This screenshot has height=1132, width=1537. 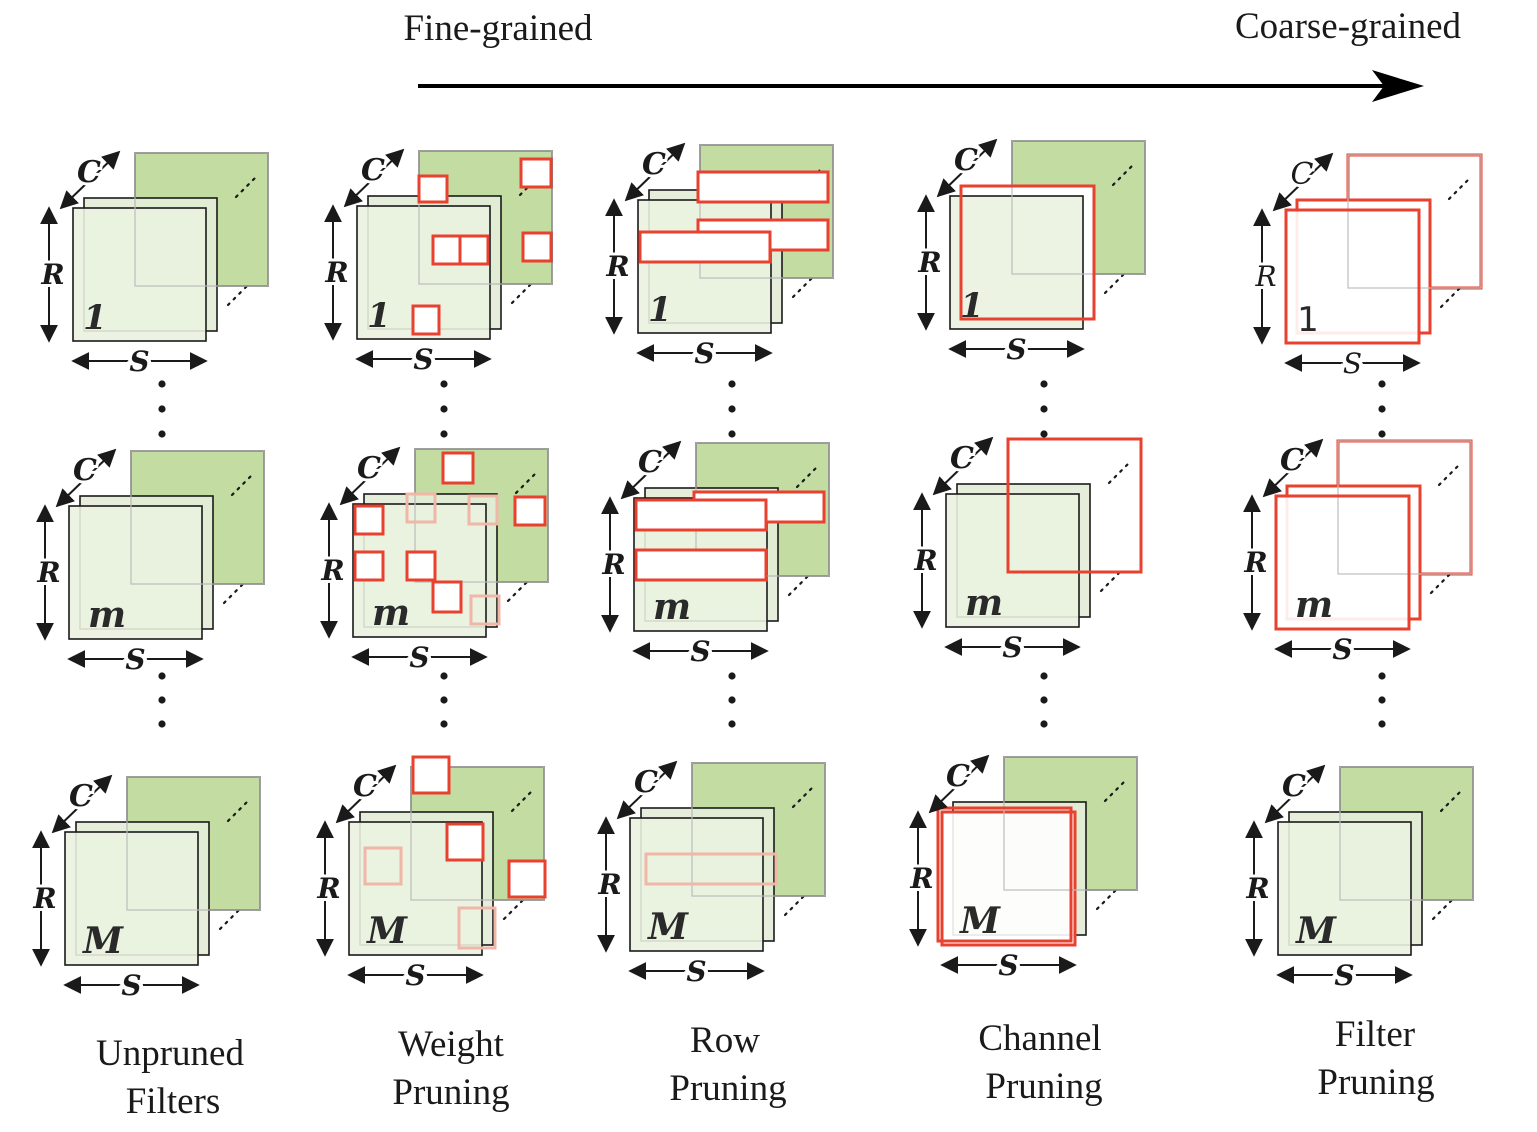 What do you see at coordinates (498, 28) in the screenshot?
I see `fine-grained-label: Fine-grained` at bounding box center [498, 28].